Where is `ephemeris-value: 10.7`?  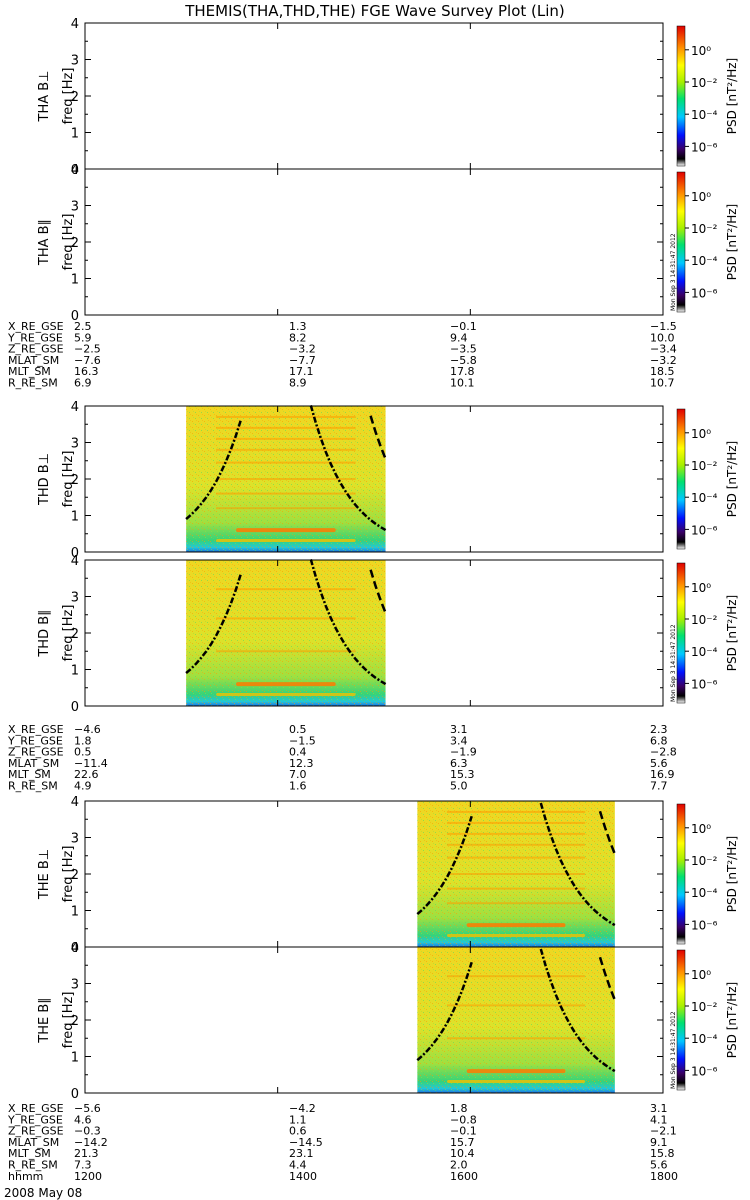
ephemeris-value: 10.7 is located at coordinates (662, 383).